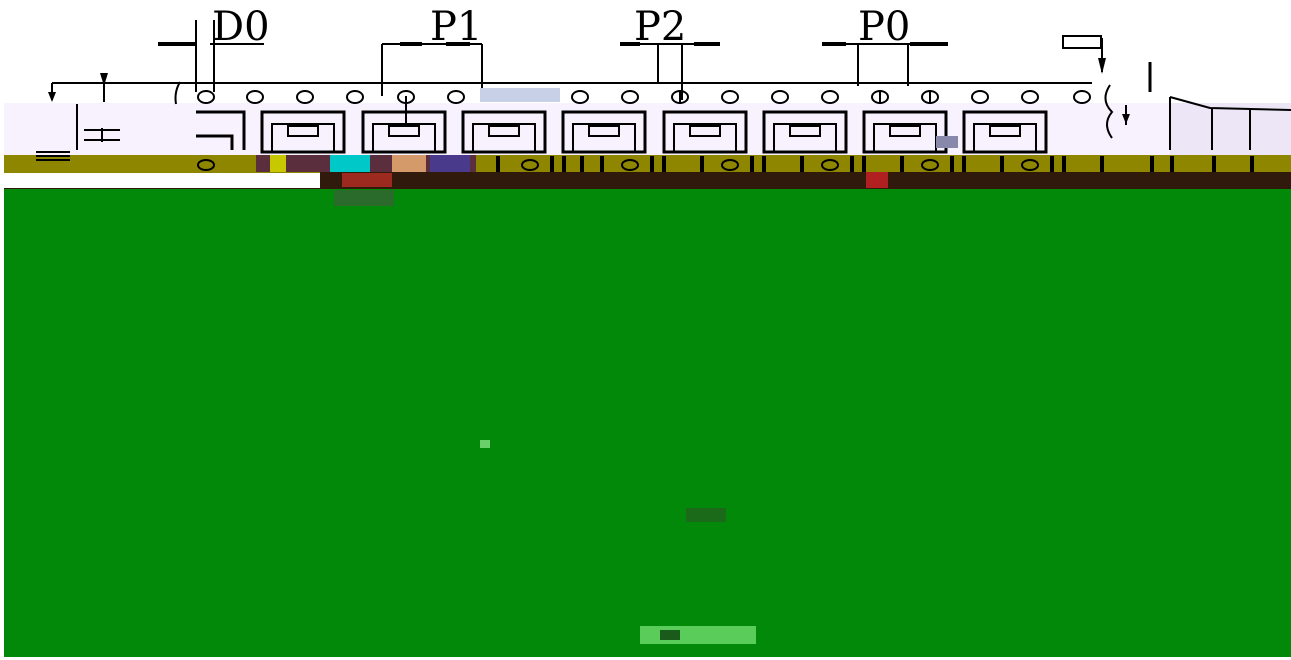  I want to click on label-d0: D0, so click(241, 27).